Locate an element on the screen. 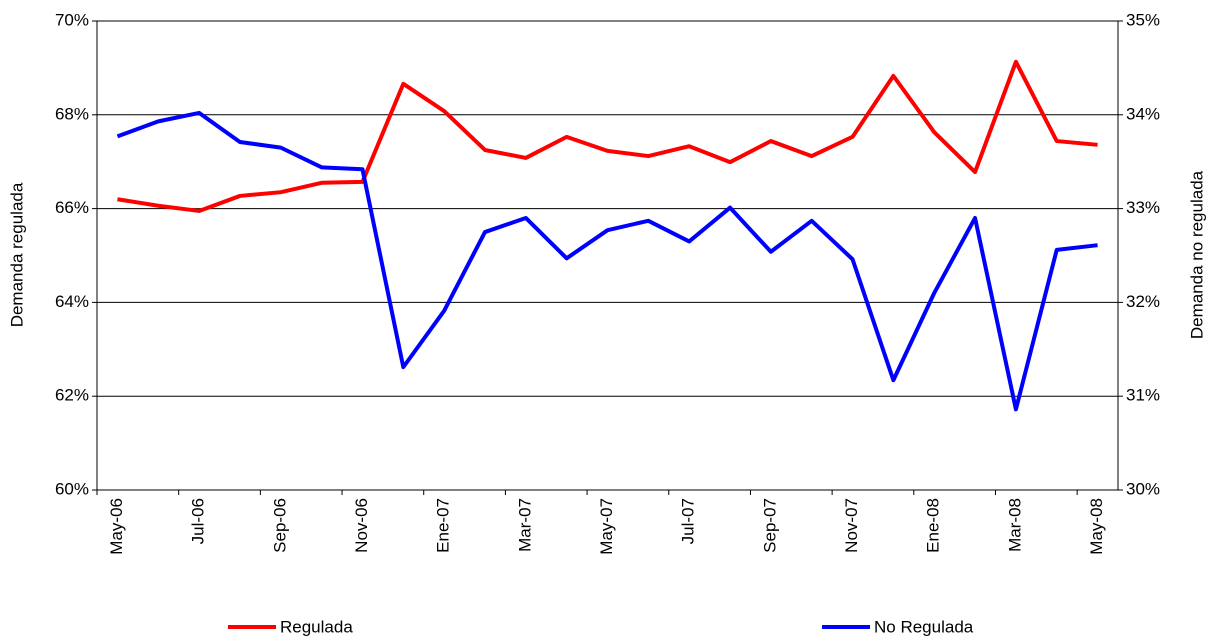 This screenshot has width=1216, height=638. y2-tick-label: 32% is located at coordinates (1143, 301).